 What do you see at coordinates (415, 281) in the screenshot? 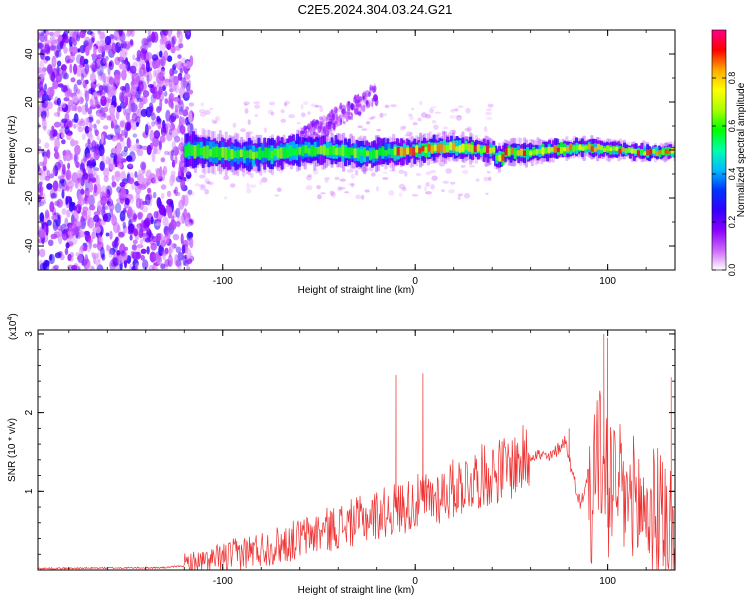
I see `x-tick-label: 0` at bounding box center [415, 281].